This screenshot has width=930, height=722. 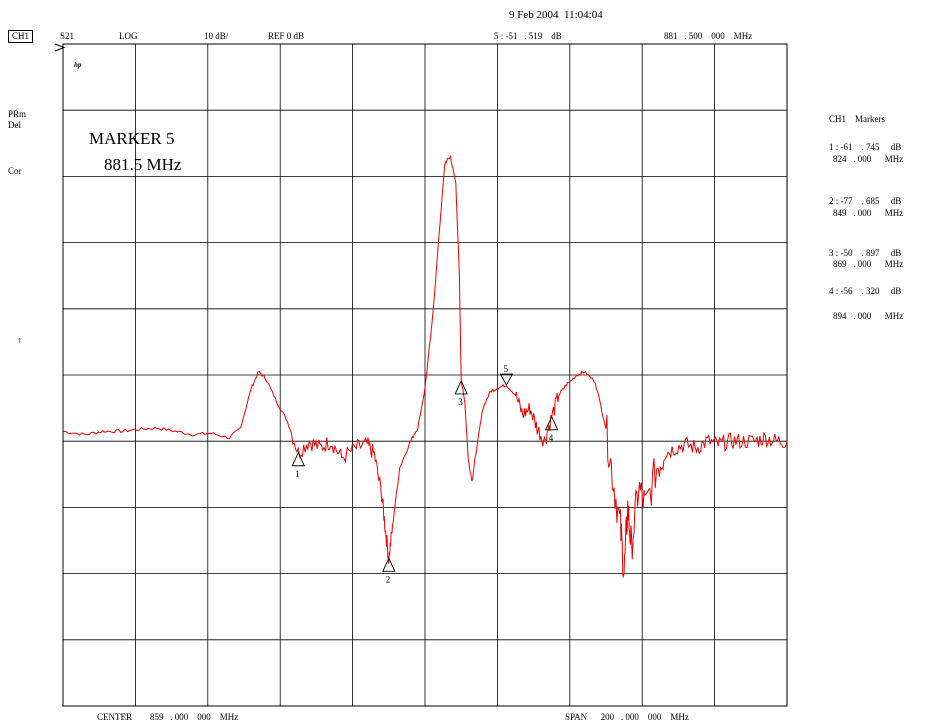 What do you see at coordinates (460, 402) in the screenshot?
I see `marker-3-label: 3` at bounding box center [460, 402].